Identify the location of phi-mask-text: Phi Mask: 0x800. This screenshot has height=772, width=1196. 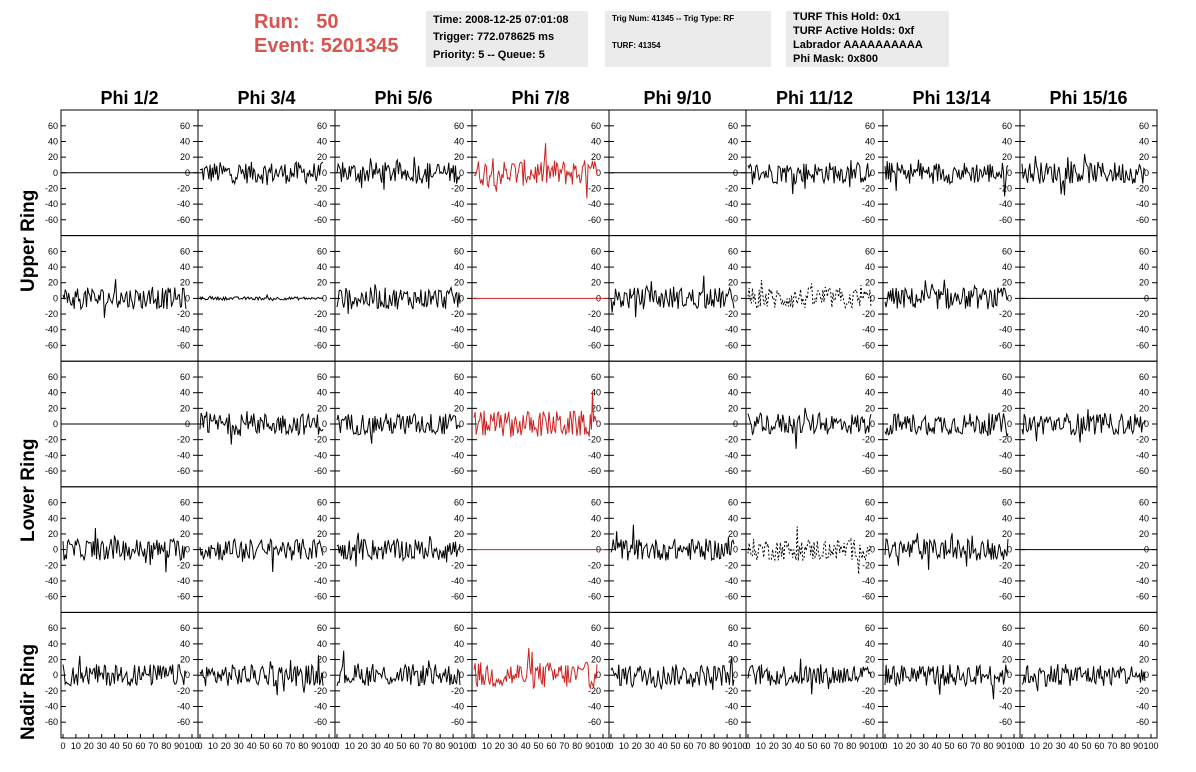
(835, 59).